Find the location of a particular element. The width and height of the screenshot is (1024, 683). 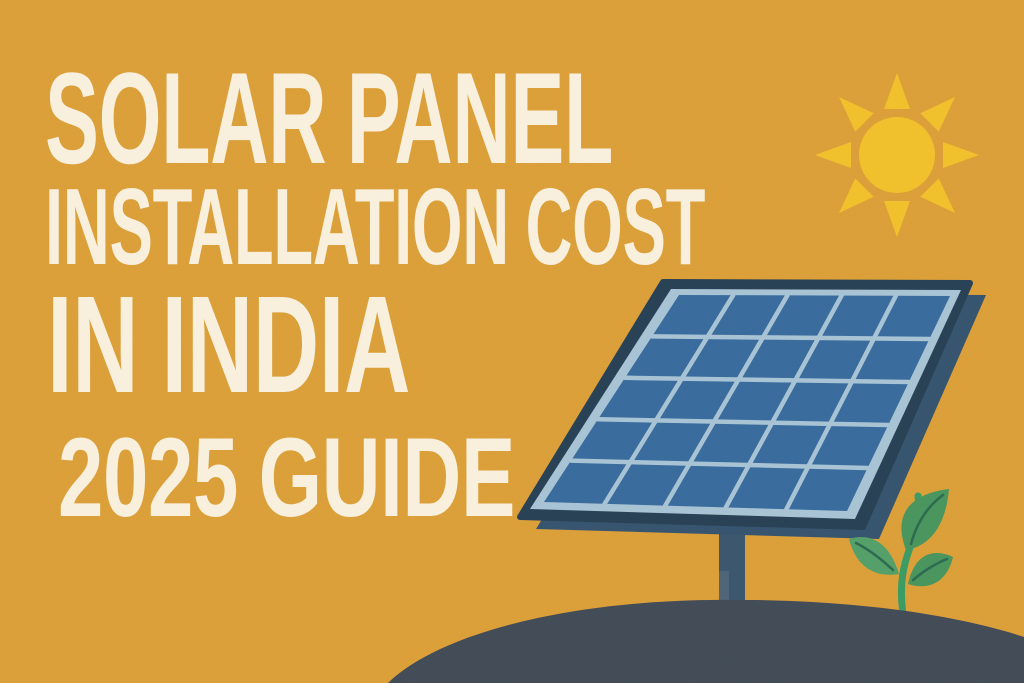

title-line-2: INSTALLATION COST is located at coordinates (375, 227).